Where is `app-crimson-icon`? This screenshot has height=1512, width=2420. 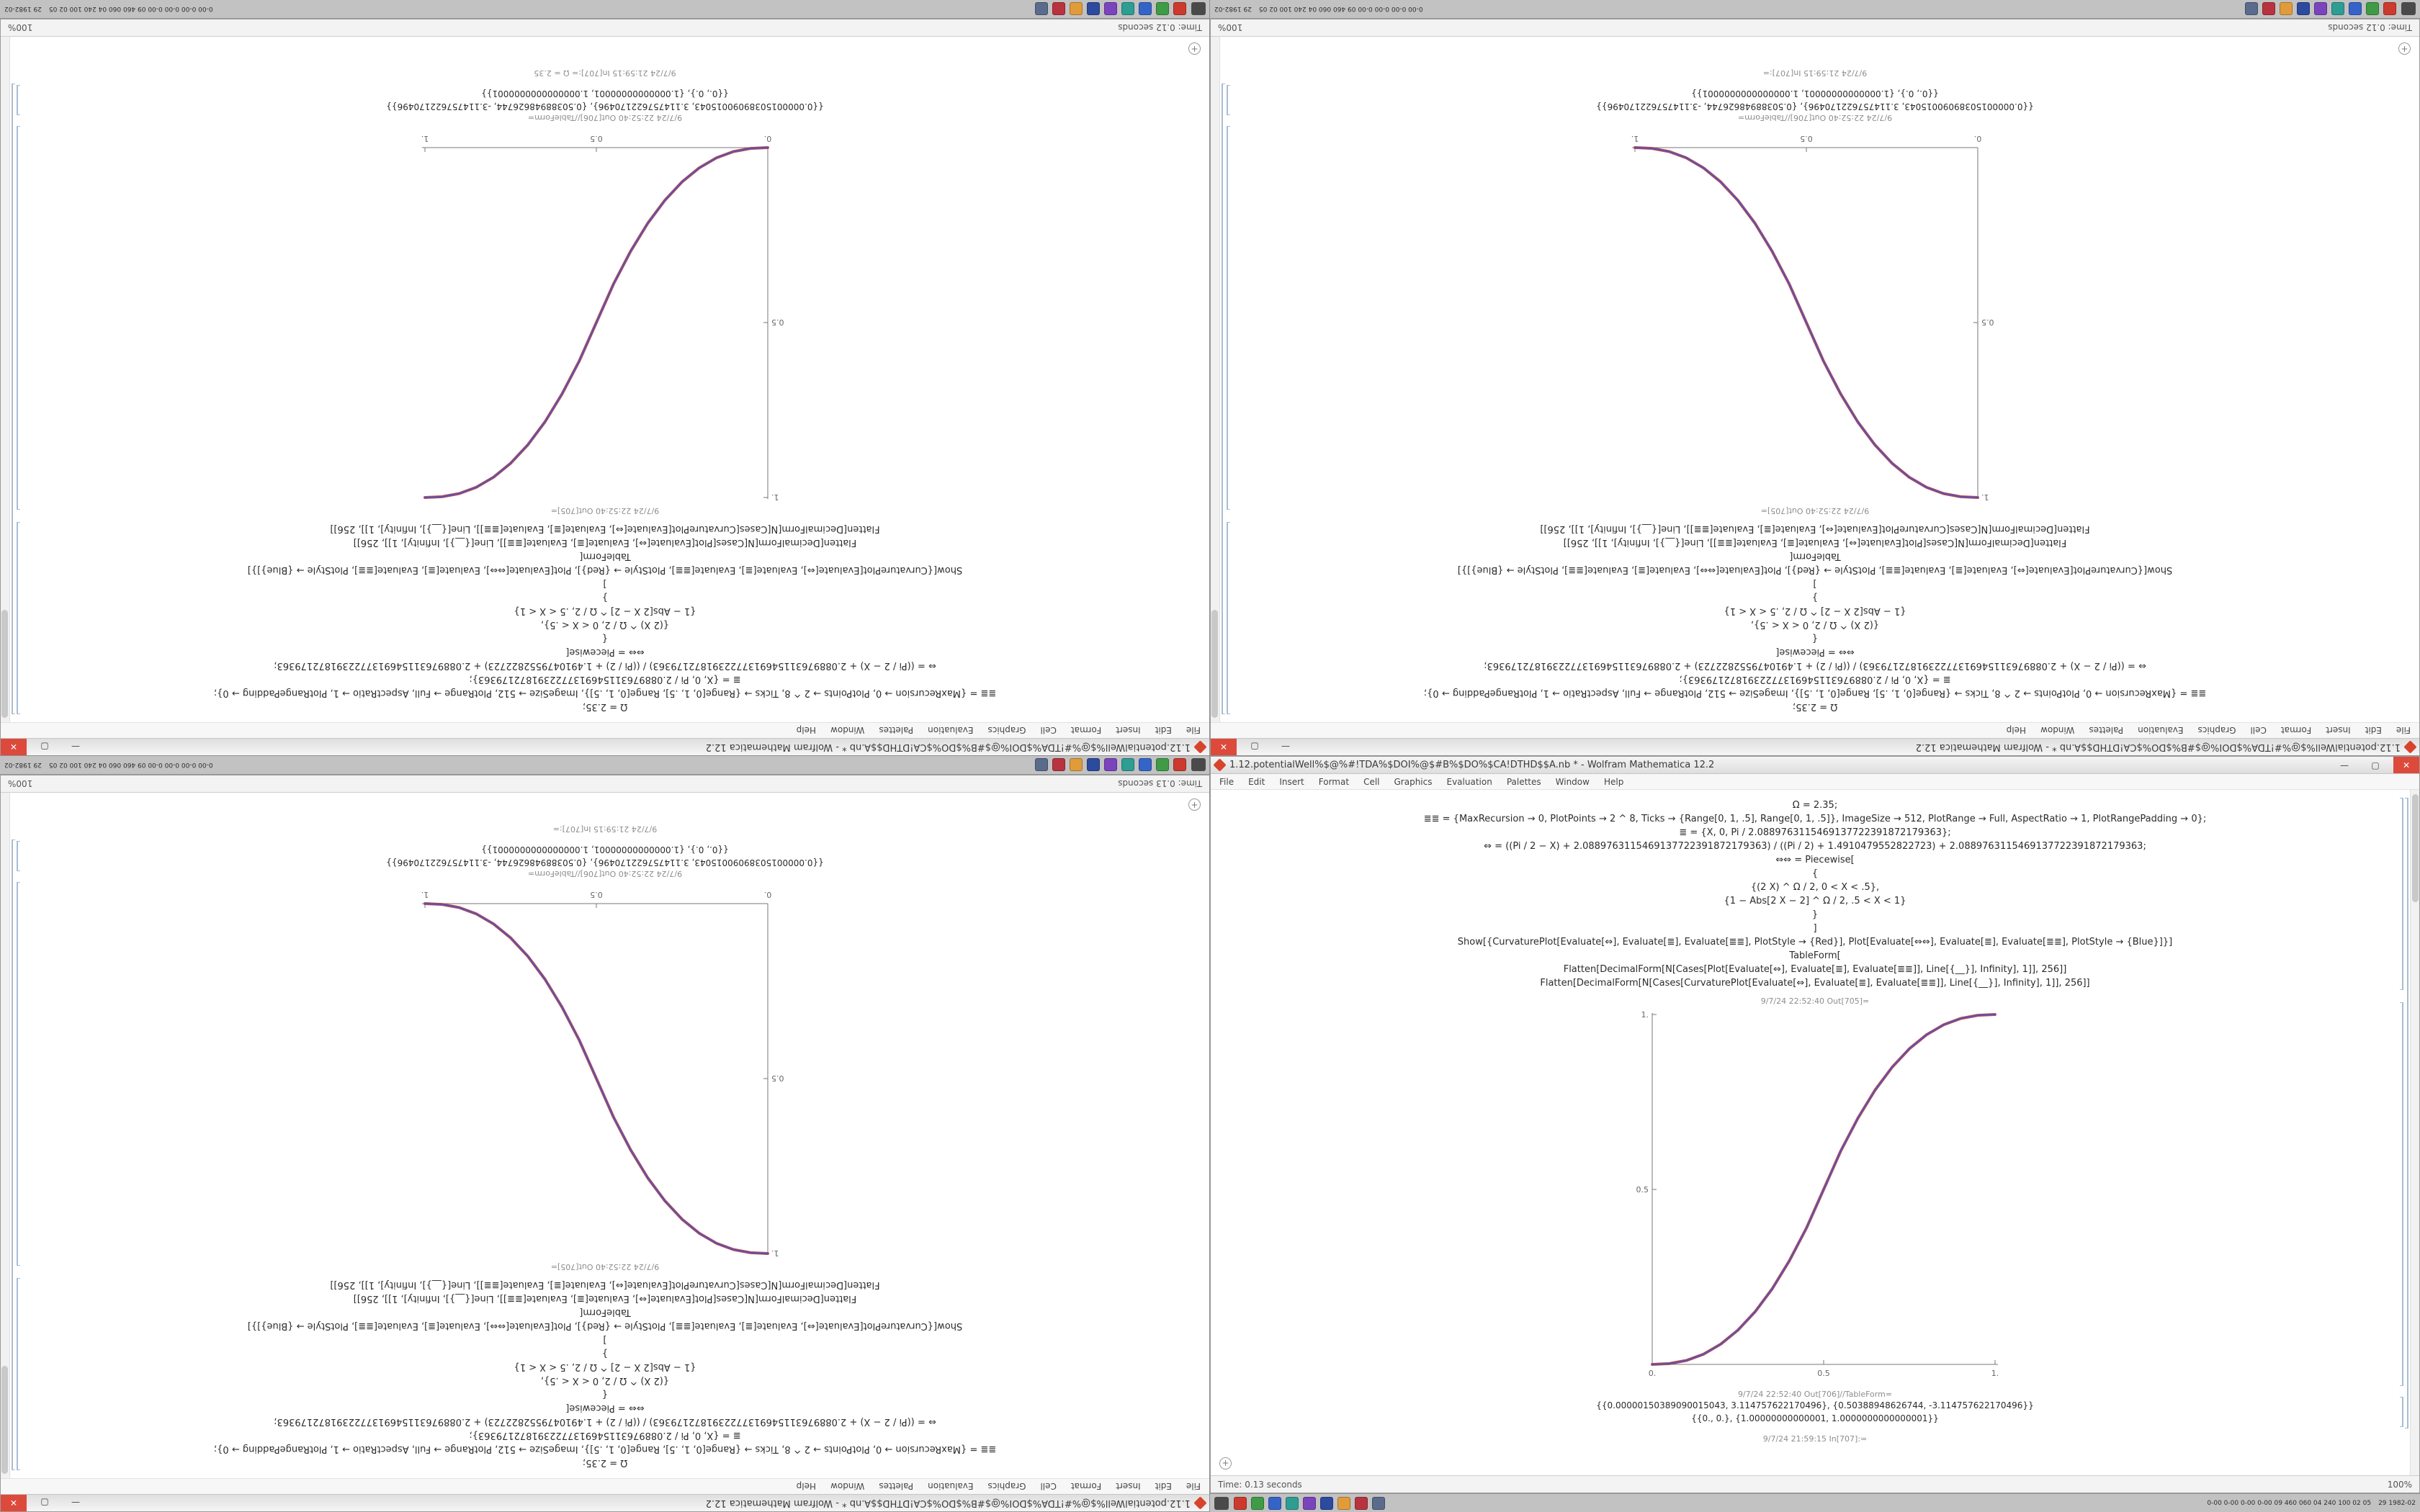 app-crimson-icon is located at coordinates (1361, 1503).